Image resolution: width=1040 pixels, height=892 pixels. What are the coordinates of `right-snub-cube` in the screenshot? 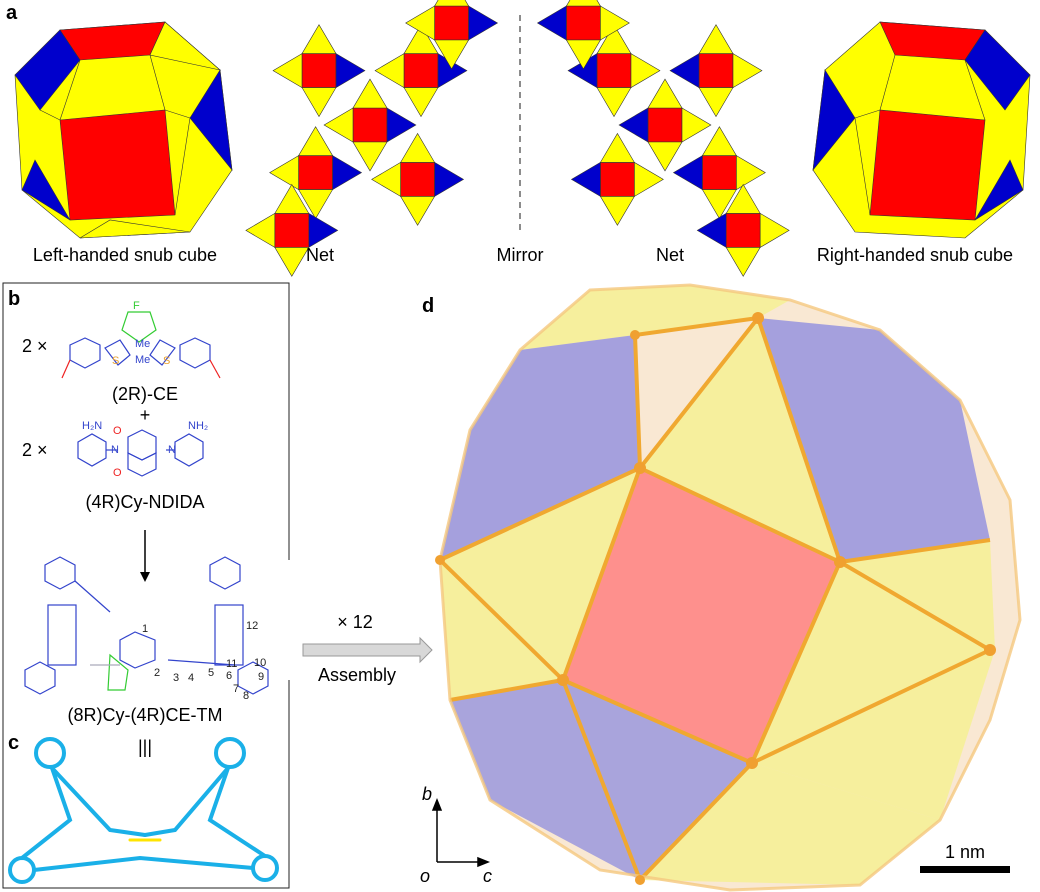 It's located at (921, 130).